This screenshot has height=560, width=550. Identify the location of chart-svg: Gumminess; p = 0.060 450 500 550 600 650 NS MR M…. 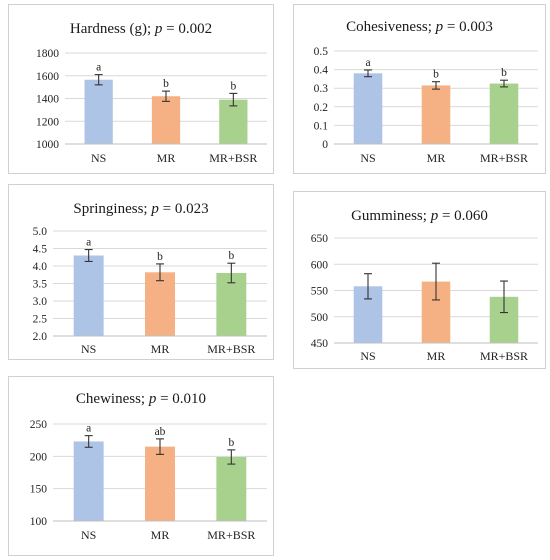
(424, 285).